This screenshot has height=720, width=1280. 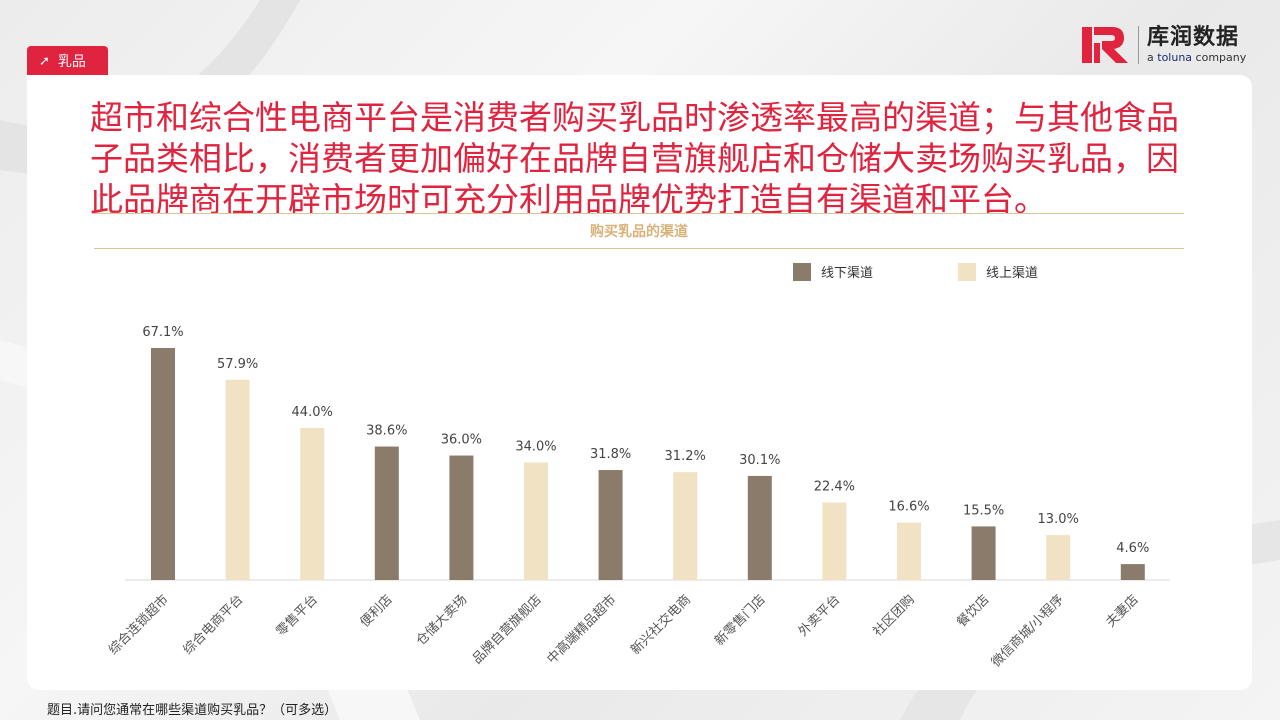 What do you see at coordinates (1152, 57) in the screenshot?
I see `logo-brand-en-prefix: a` at bounding box center [1152, 57].